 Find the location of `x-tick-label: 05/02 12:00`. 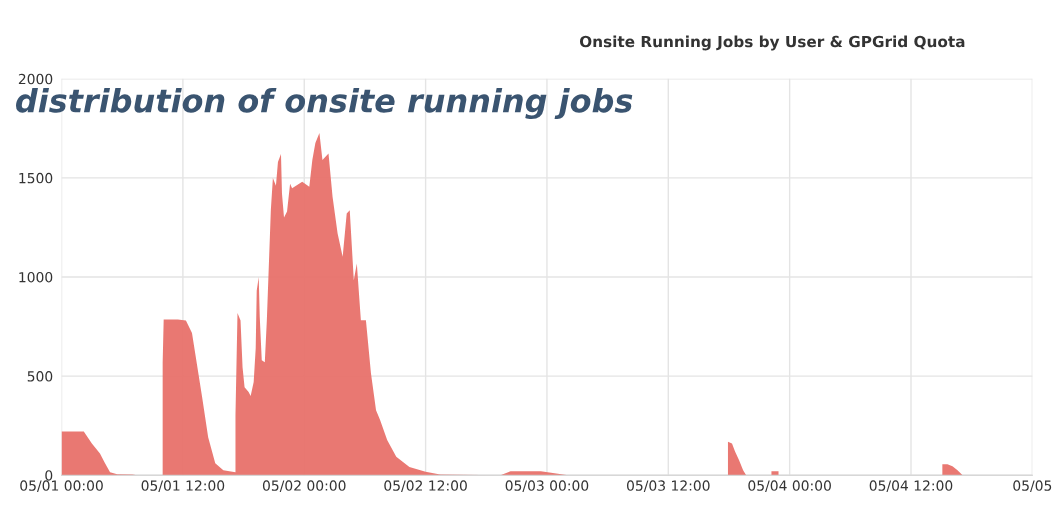

x-tick-label: 05/02 12:00 is located at coordinates (425, 486).